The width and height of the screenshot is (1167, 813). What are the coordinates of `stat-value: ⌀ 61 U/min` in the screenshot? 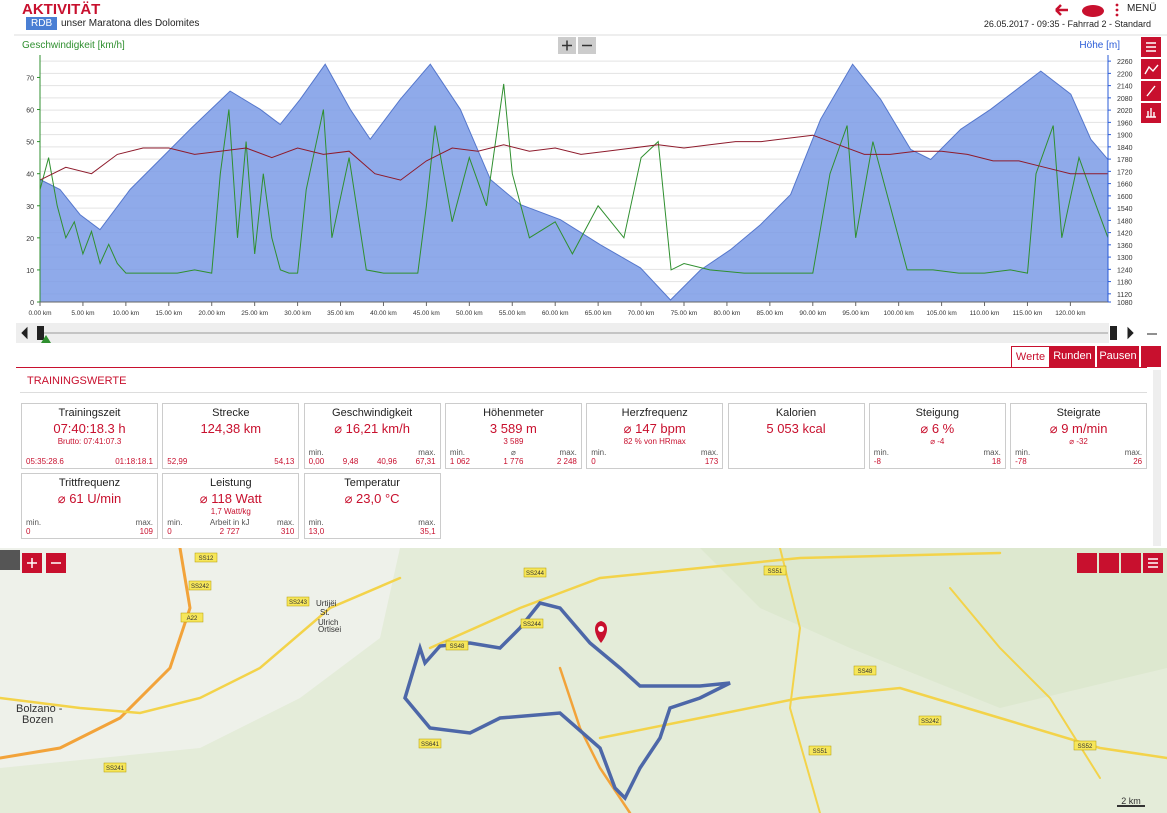 It's located at (89, 498).